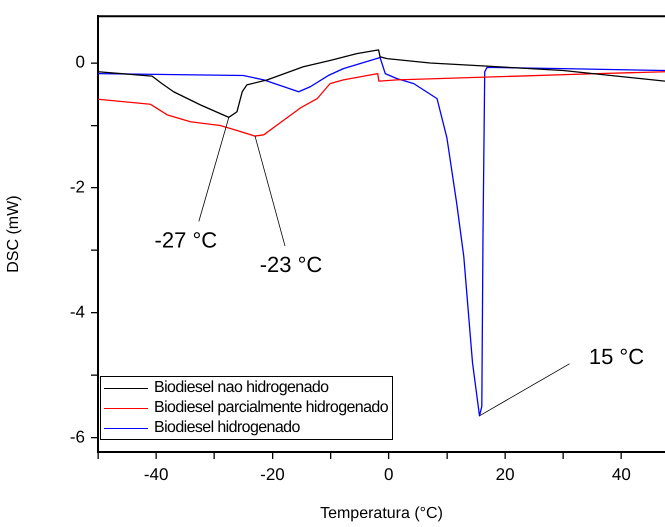  Describe the element at coordinates (241, 388) in the screenshot. I see `legend-label: Biodiesel nao hidrogenado` at that location.